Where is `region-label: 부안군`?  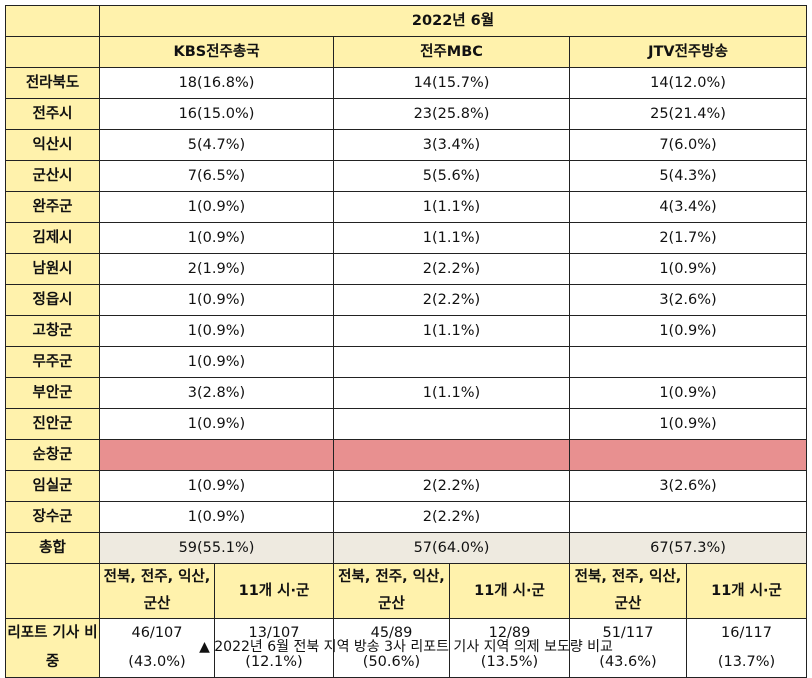
region-label: 부안군 is located at coordinates (52, 393).